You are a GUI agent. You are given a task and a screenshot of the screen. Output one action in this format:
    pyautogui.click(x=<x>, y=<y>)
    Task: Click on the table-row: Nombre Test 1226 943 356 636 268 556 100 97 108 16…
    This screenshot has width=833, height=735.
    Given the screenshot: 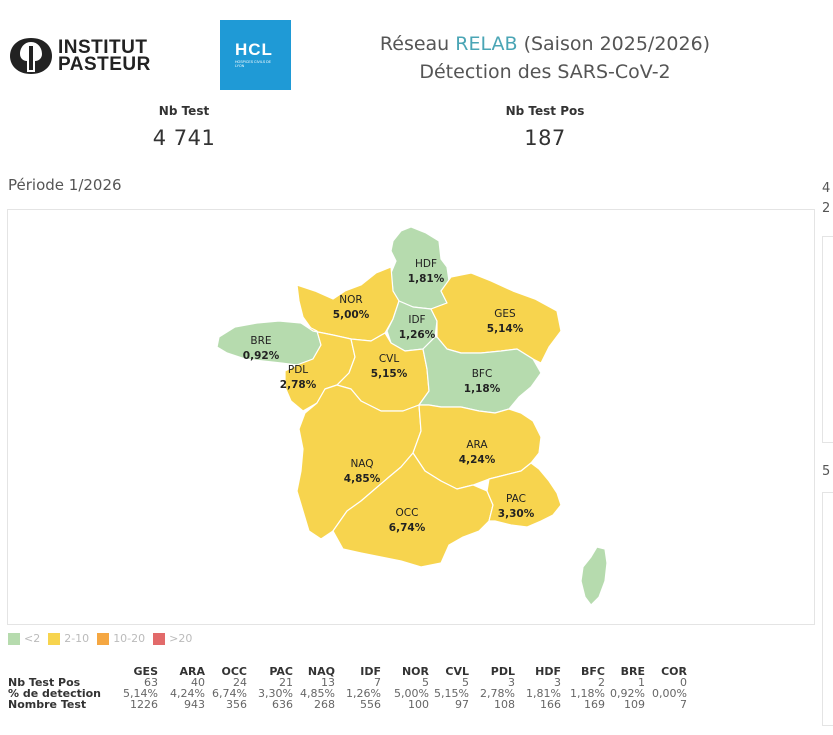 What is the action you would take?
    pyautogui.click(x=347, y=704)
    